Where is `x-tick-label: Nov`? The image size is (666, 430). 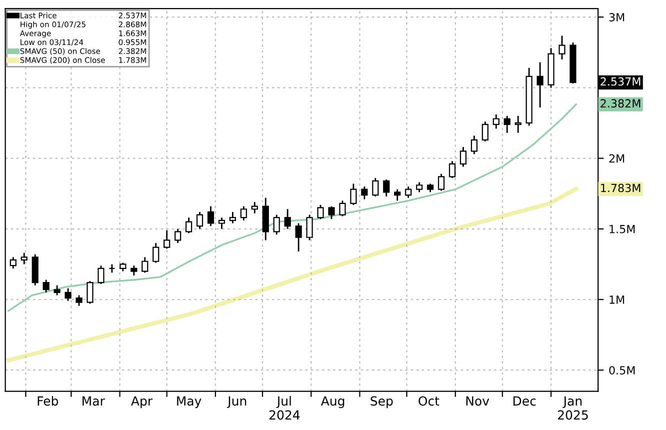
x-tick-label: Nov is located at coordinates (478, 401).